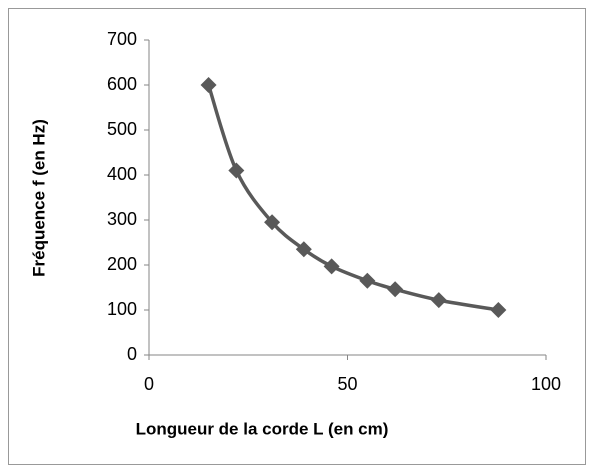 This screenshot has height=473, width=594. Describe the element at coordinates (132, 354) in the screenshot. I see `y-tick-label: 0` at that location.